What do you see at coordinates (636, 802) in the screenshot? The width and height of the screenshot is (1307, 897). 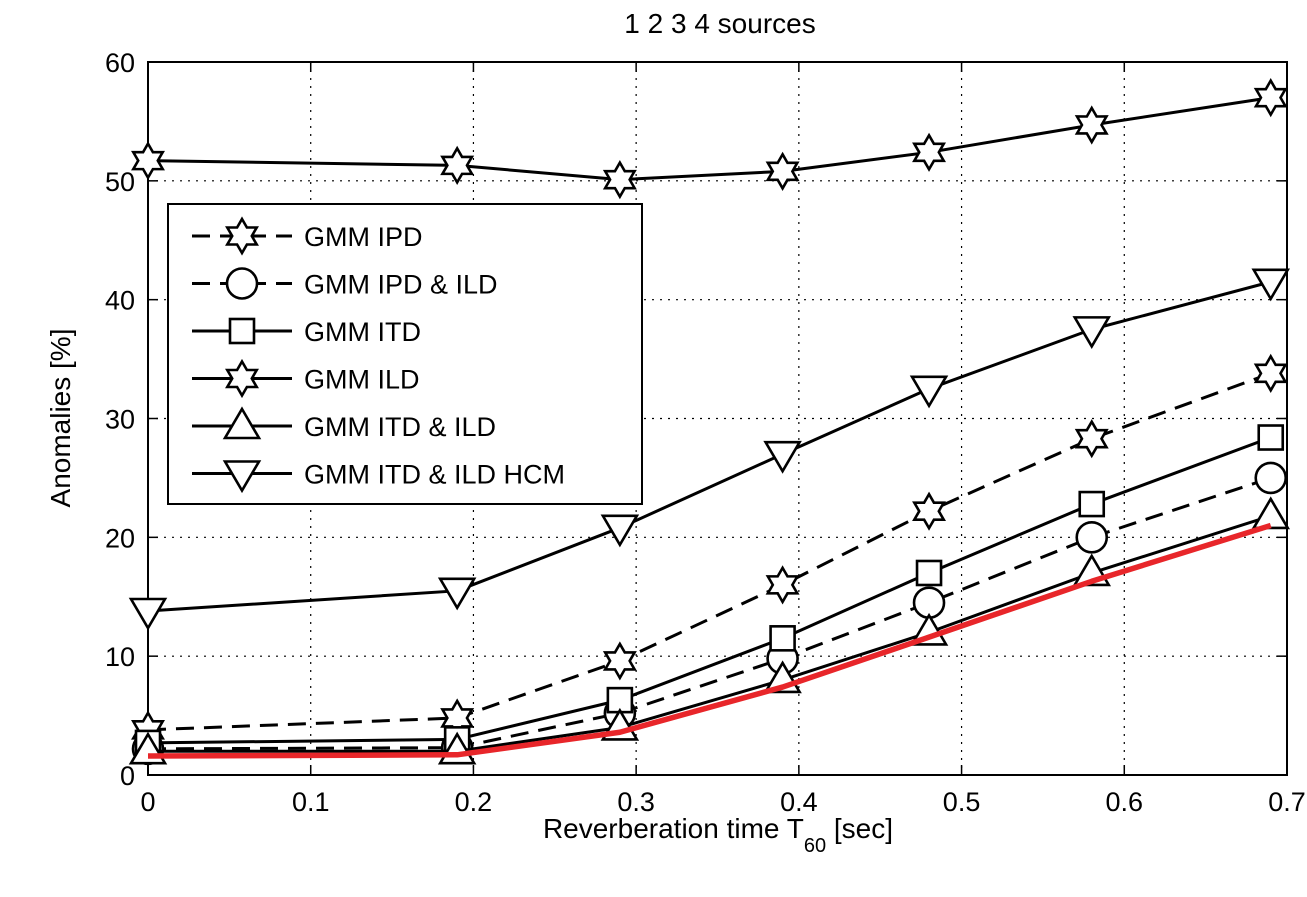 I see `x-tick-label: 0.3` at bounding box center [636, 802].